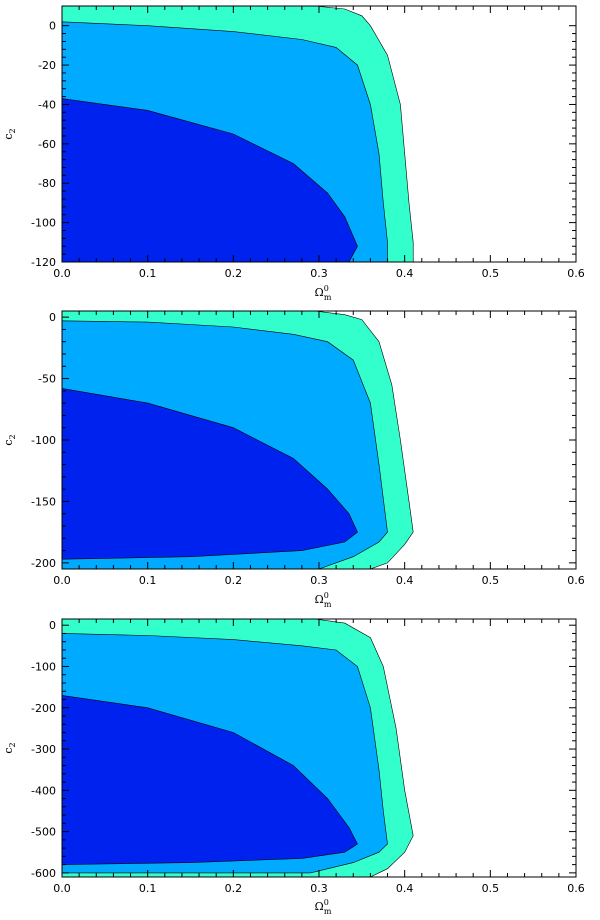 The image size is (600, 920). What do you see at coordinates (47, 144) in the screenshot?
I see `y-tick-label: -60` at bounding box center [47, 144].